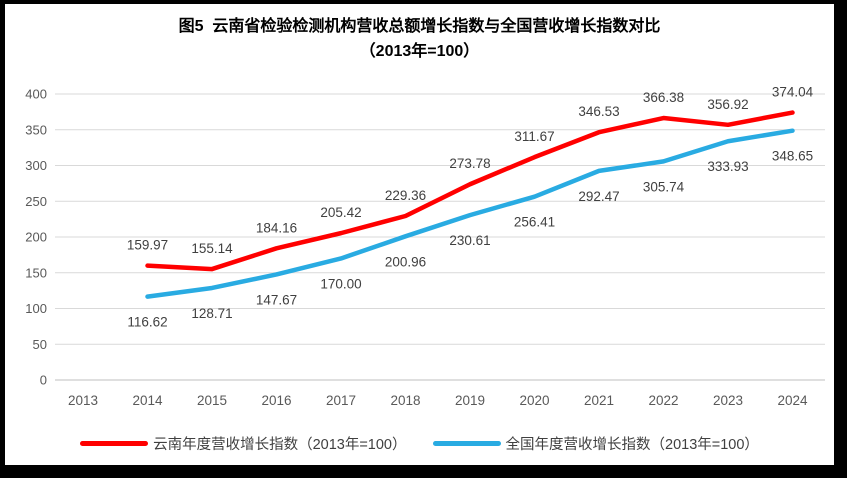 The width and height of the screenshot is (847, 478). I want to click on x-tick-label: 2023, so click(728, 400).